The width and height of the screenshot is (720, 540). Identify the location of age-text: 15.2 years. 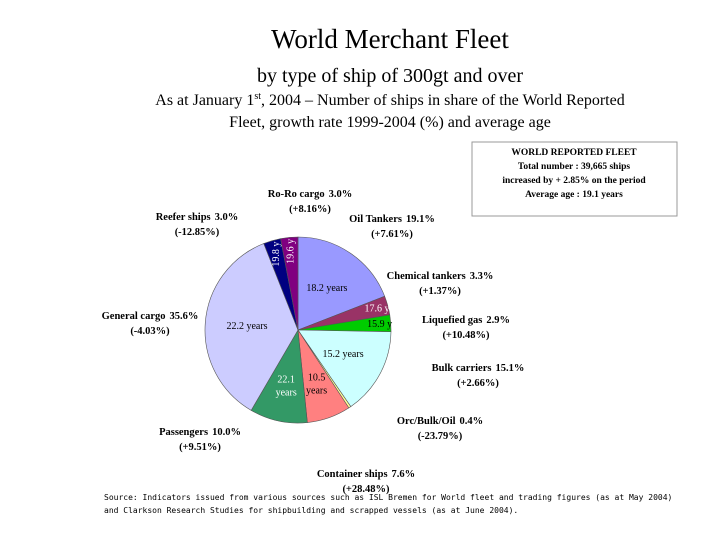
(342, 354).